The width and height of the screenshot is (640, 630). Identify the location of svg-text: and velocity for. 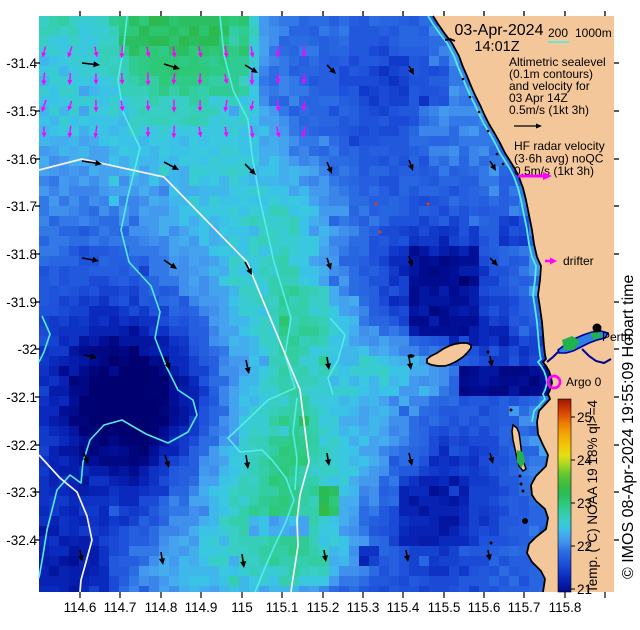
(549, 86).